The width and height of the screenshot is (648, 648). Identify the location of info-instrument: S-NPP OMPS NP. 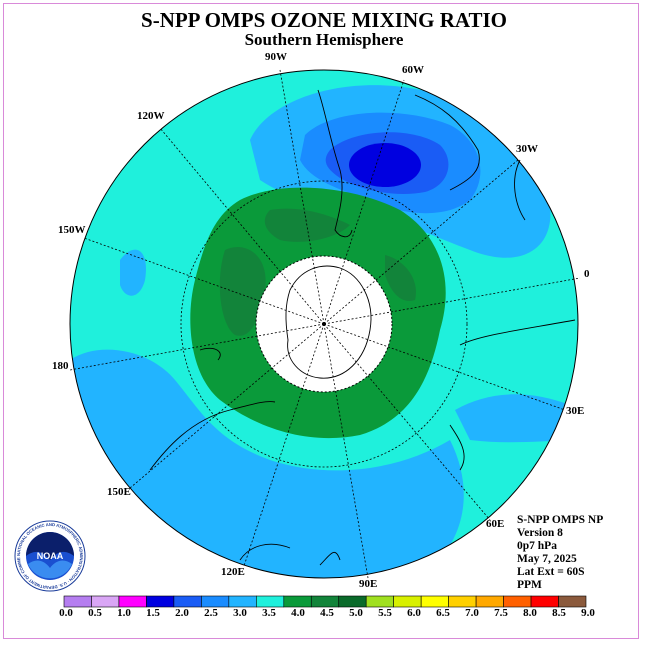
(560, 520).